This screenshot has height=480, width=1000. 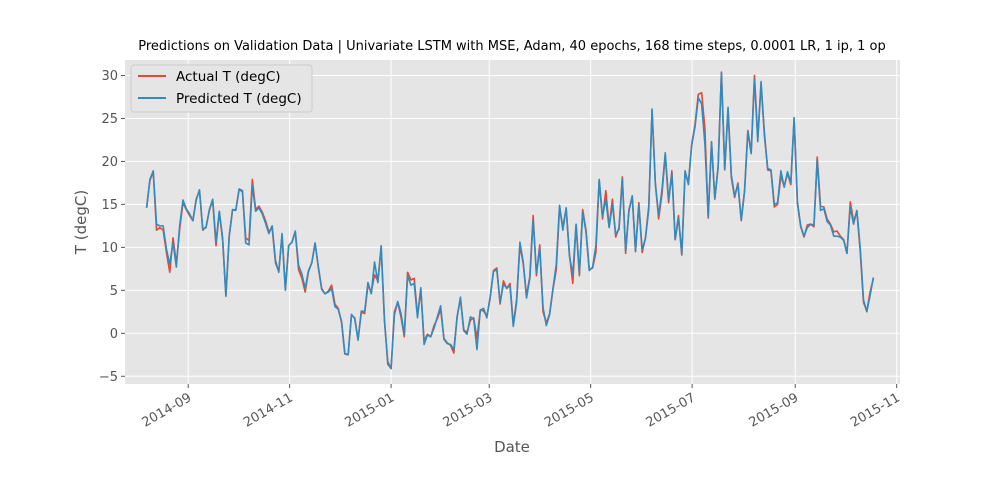 What do you see at coordinates (671, 410) in the screenshot?
I see `x-tick-label: 2015-07` at bounding box center [671, 410].